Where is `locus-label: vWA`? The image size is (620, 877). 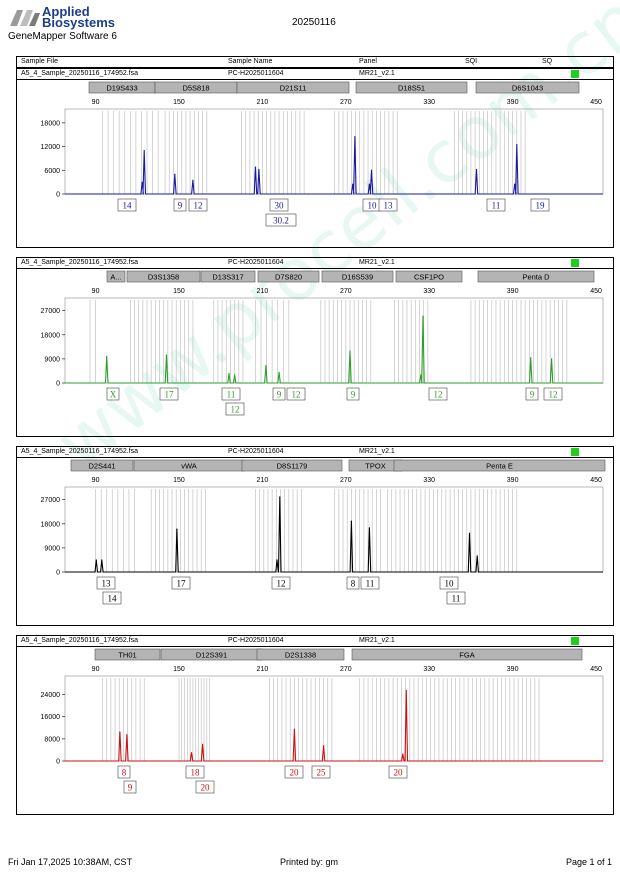
locus-label: vWA is located at coordinates (189, 466).